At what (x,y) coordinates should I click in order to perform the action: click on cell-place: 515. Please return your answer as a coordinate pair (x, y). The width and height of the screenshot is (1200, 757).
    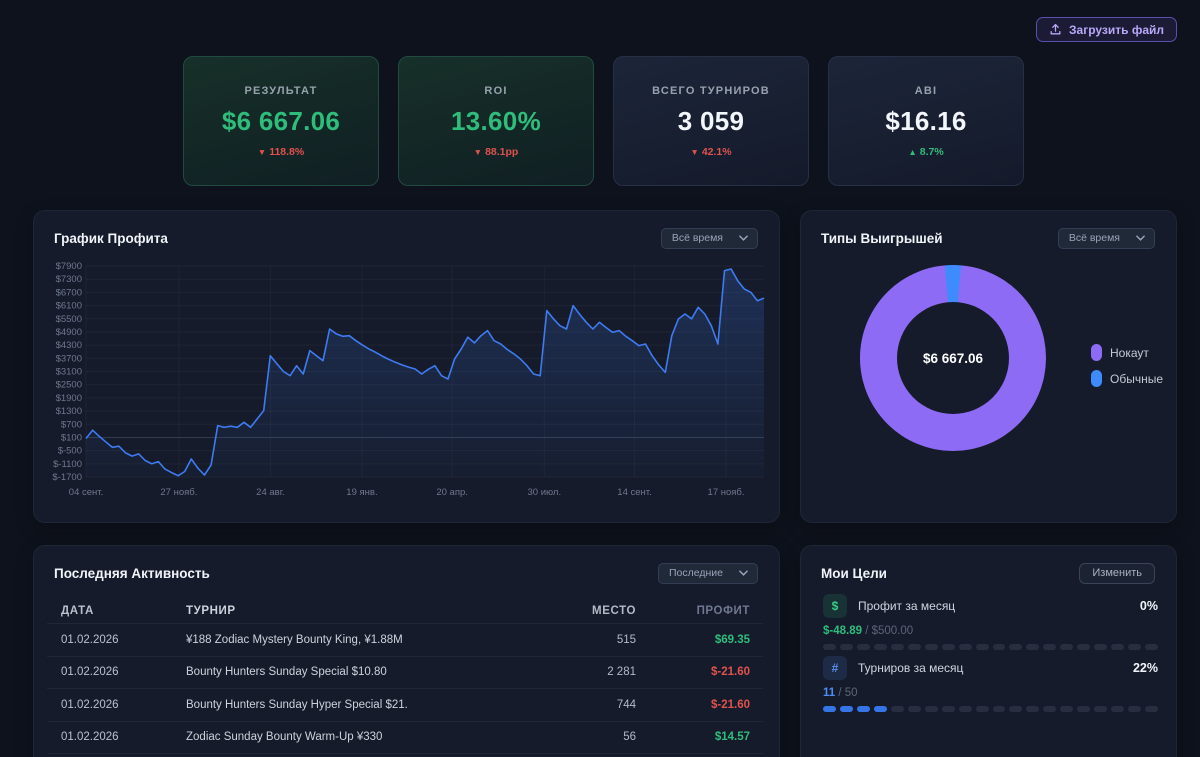
    Looking at the image, I should click on (626, 639).